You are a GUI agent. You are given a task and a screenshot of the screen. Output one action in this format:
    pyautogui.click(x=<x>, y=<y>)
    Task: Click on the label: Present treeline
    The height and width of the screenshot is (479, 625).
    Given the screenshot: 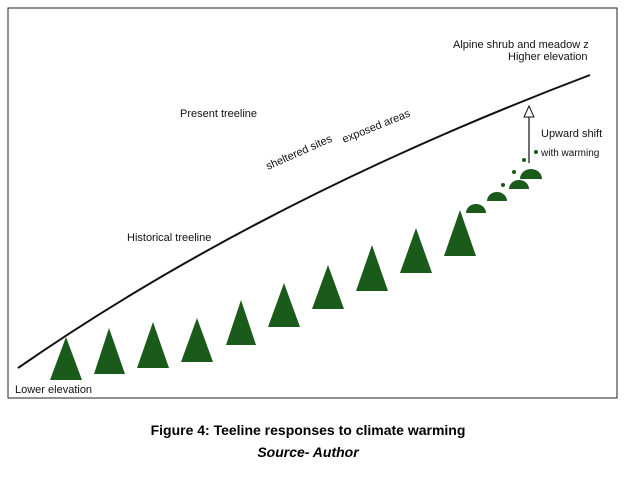 What is the action you would take?
    pyautogui.click(x=218, y=114)
    